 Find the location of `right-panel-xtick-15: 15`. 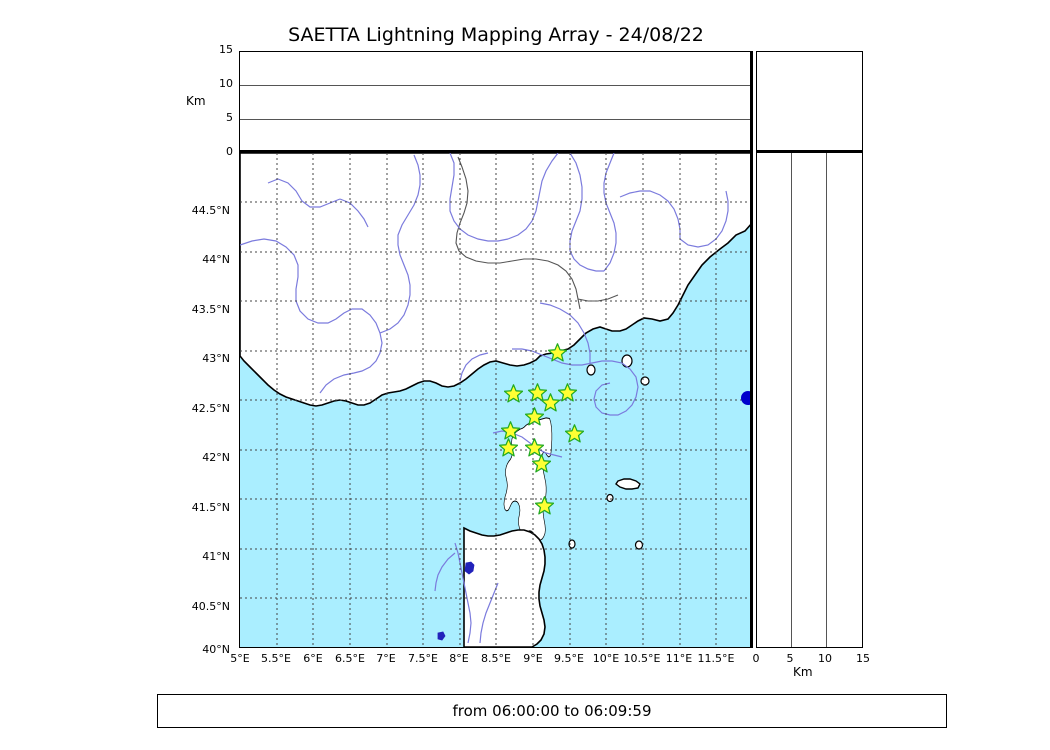

right-panel-xtick-15: 15 is located at coordinates (863, 658).